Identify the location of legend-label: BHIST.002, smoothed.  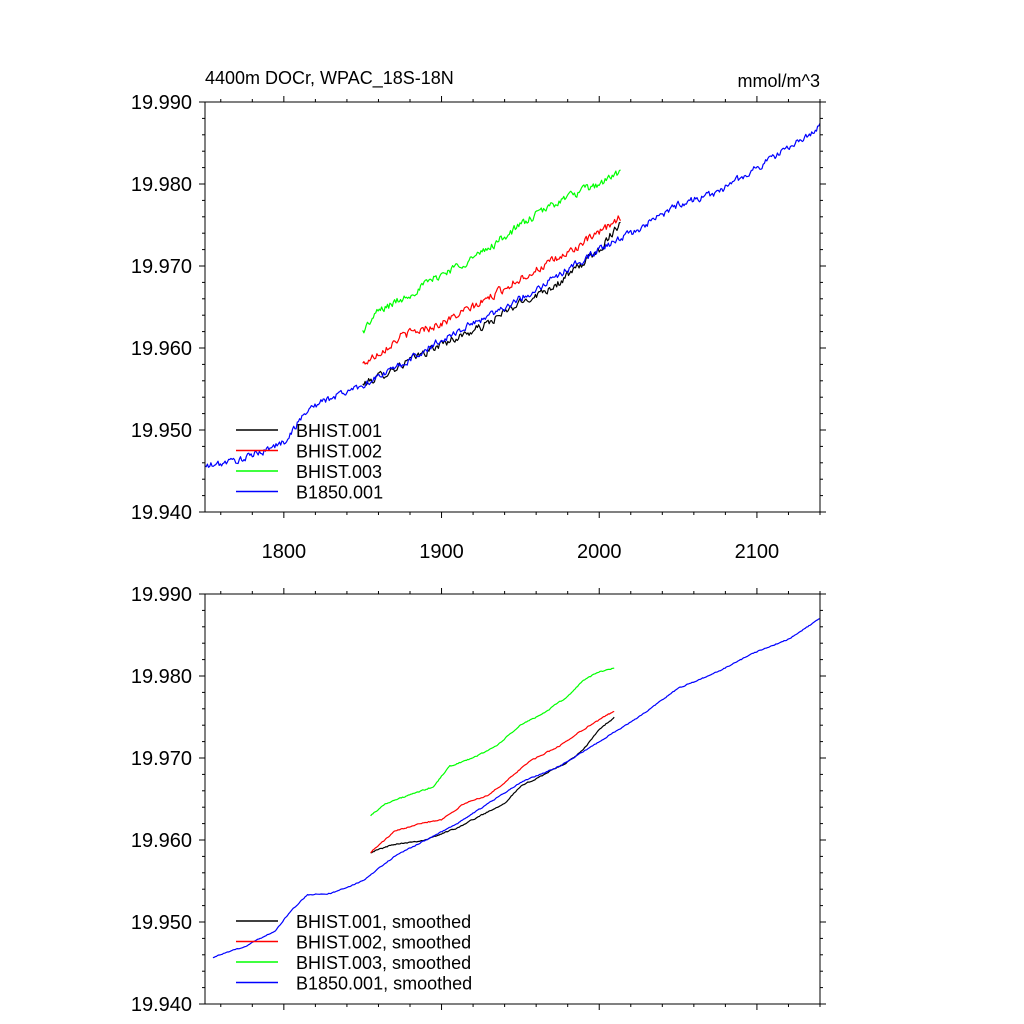
(383, 943).